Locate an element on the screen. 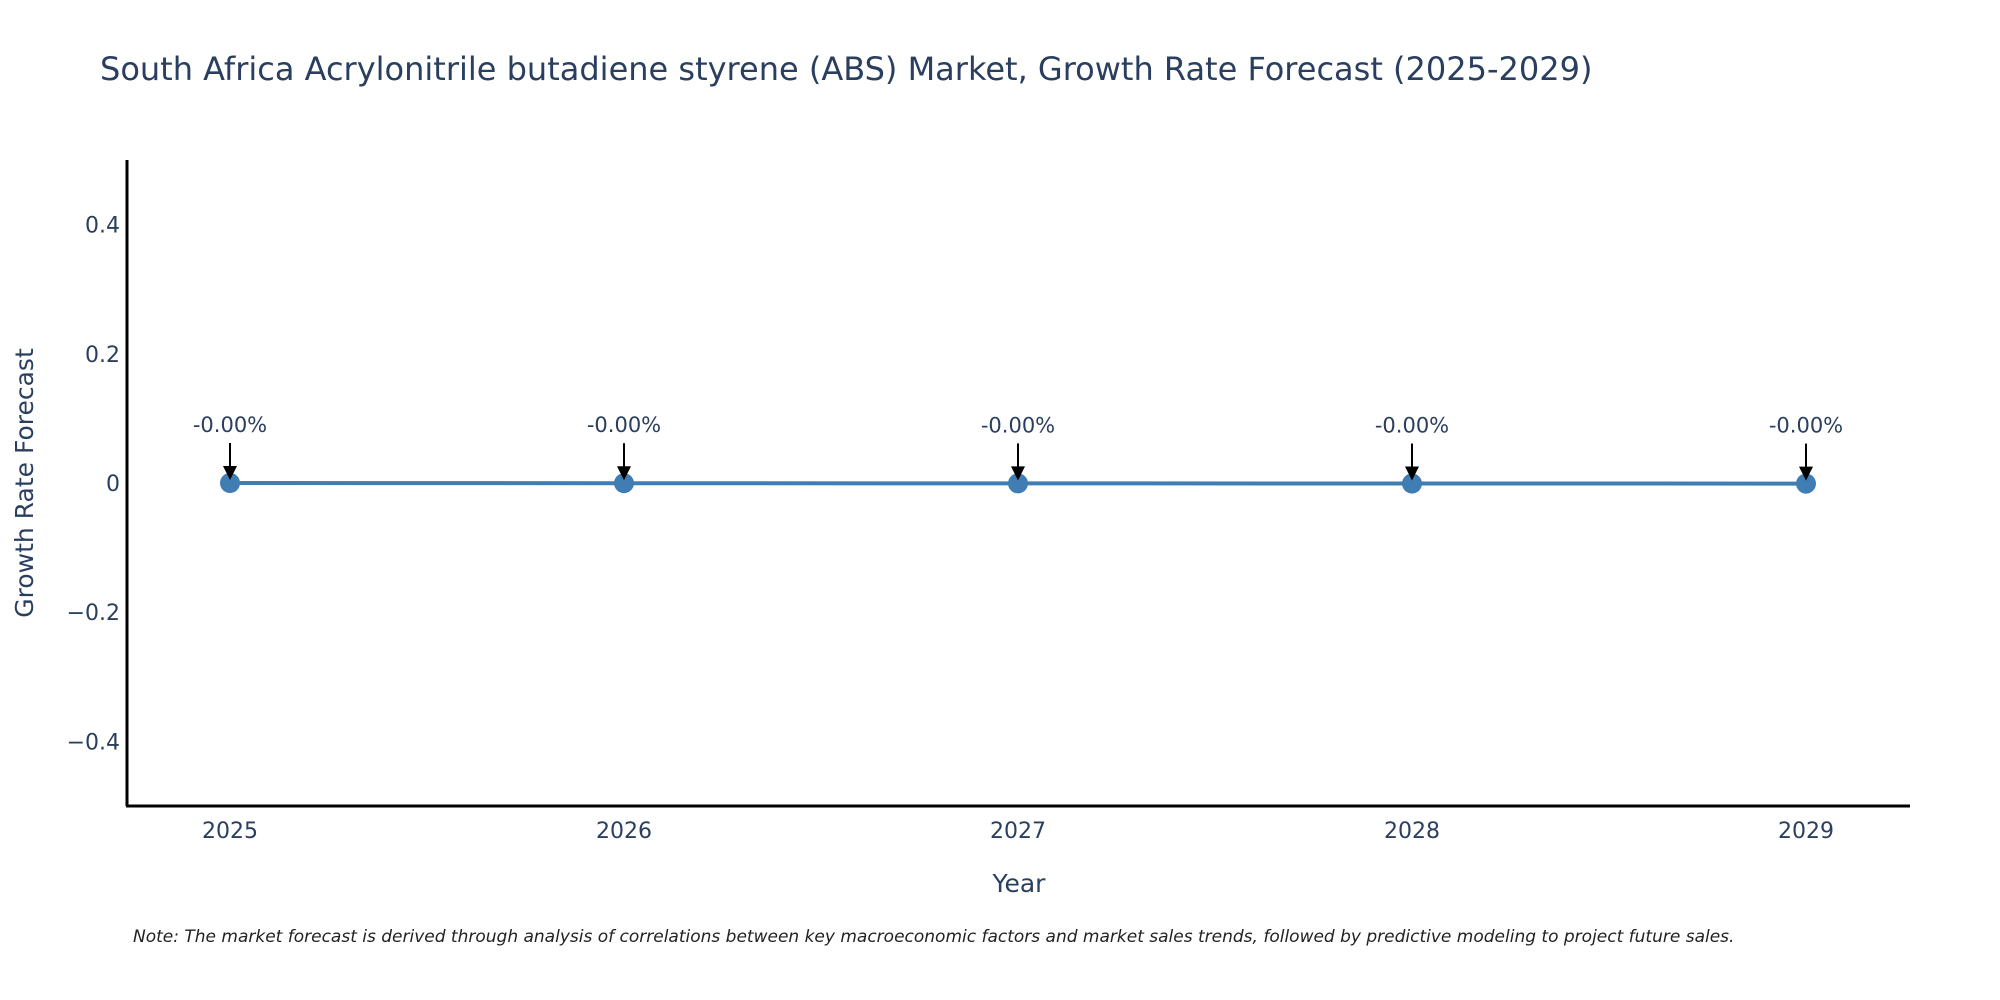 The image size is (2000, 1000). x-axis-title: Year is located at coordinates (1019, 883).